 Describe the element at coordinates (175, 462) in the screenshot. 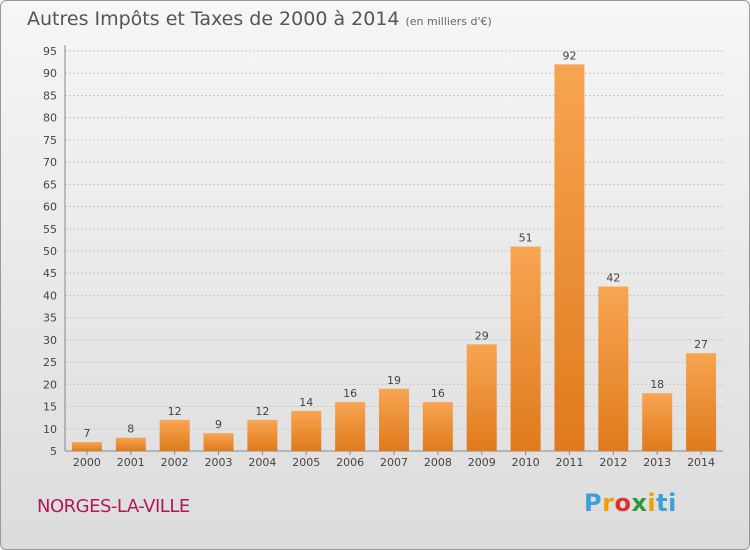

I see `x-tick-label: 2002` at that location.